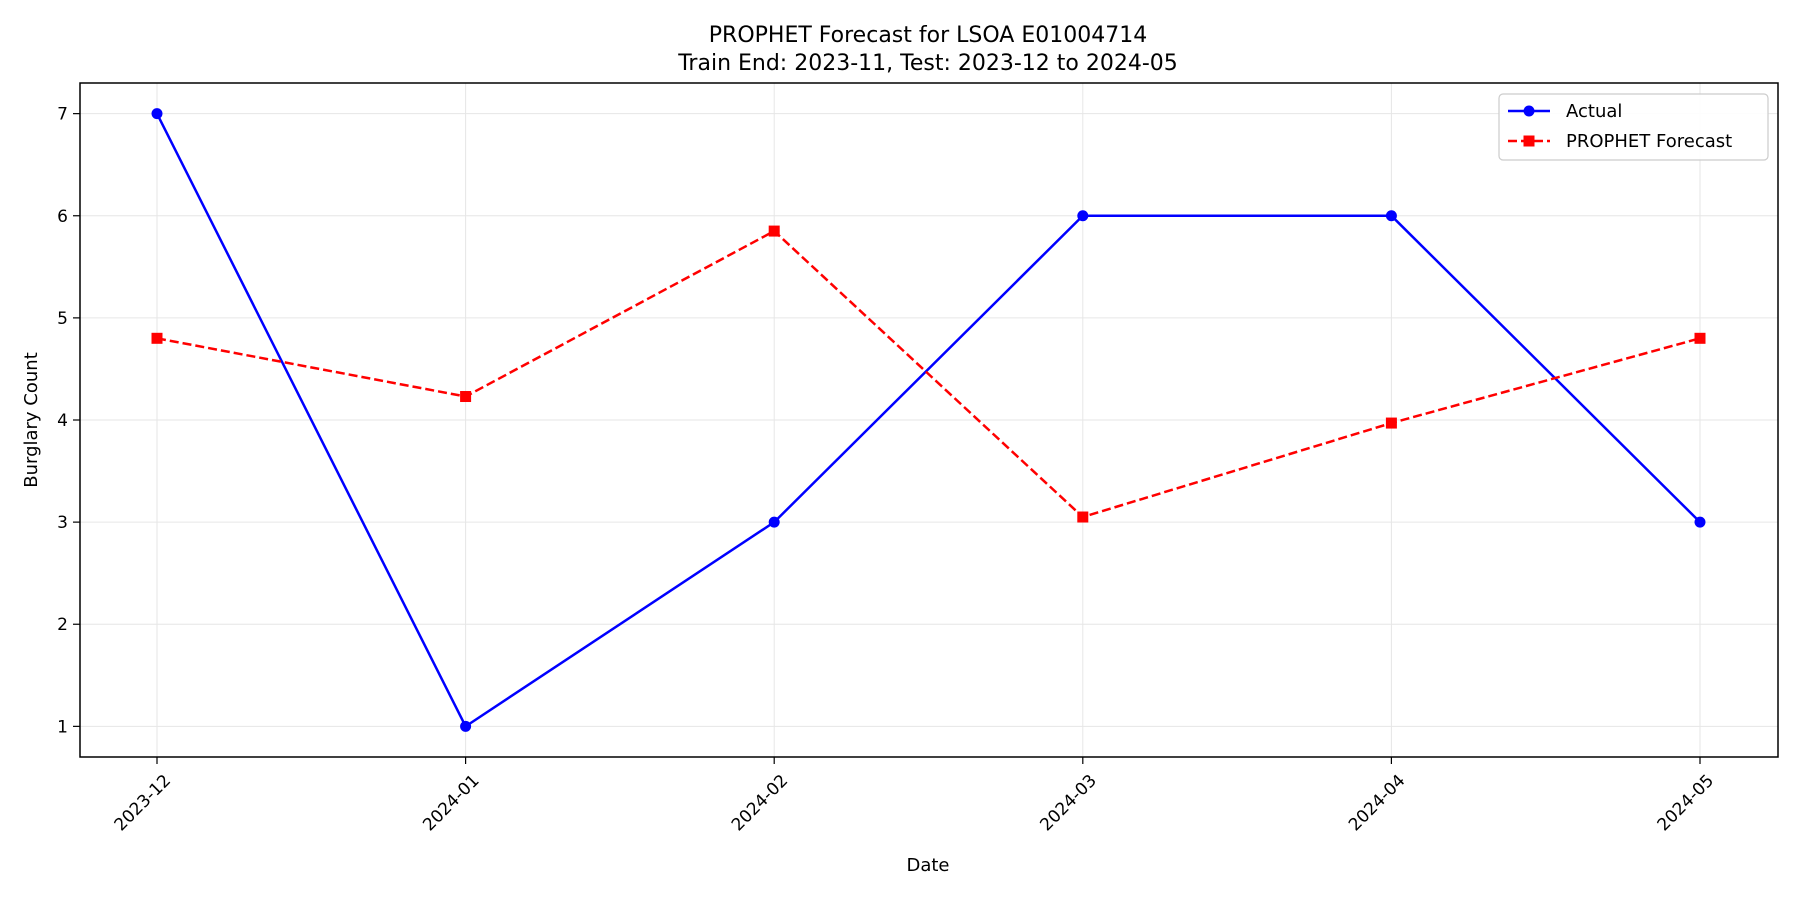 The image size is (1800, 900). I want to click on chart-title: PROPHET Forecast for LSOA E01004714, so click(928, 35).